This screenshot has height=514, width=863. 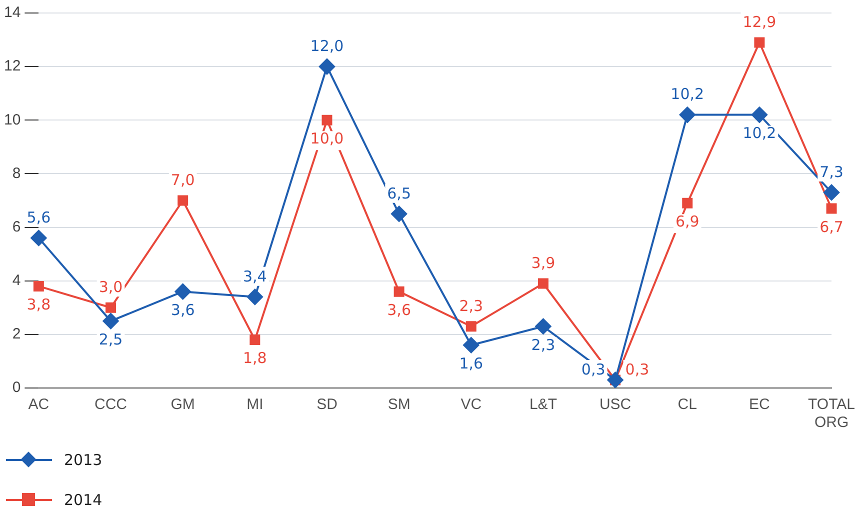 I want to click on legend-label: 2014, so click(x=83, y=500).